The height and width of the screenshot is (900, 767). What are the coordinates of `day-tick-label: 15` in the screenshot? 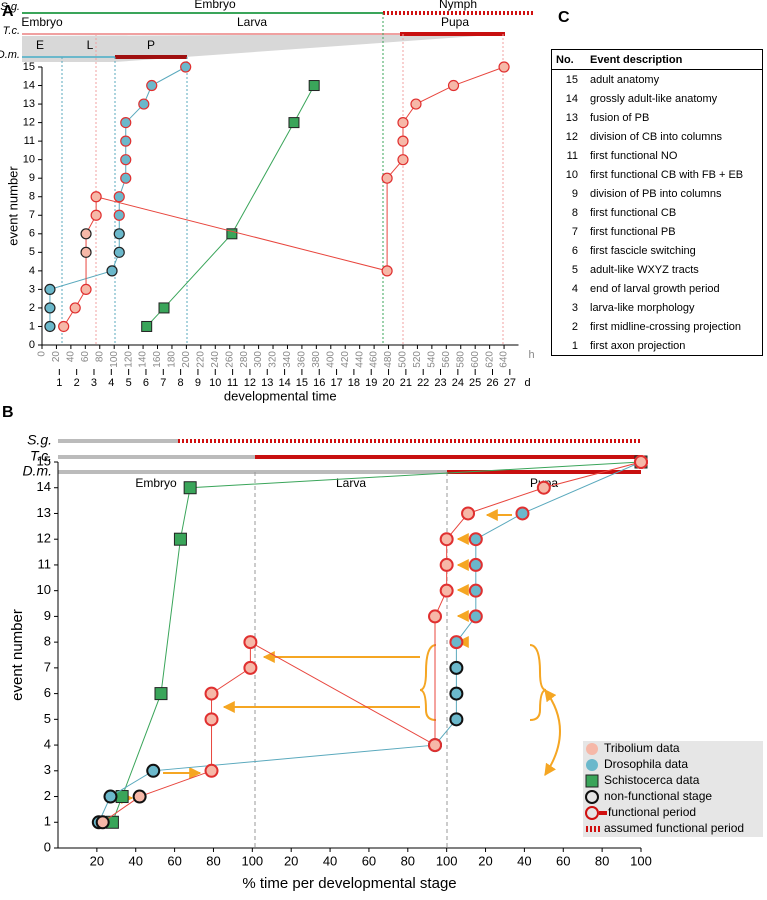 It's located at (302, 383).